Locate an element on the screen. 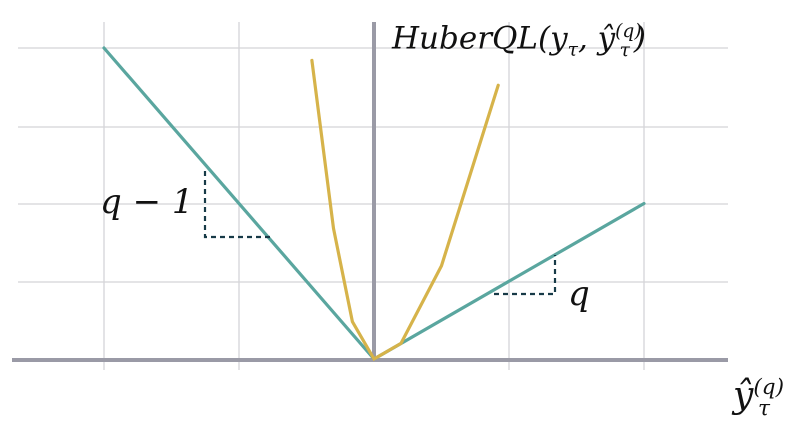  x-axis-label: ŷ(q)τ is located at coordinates (758, 398).